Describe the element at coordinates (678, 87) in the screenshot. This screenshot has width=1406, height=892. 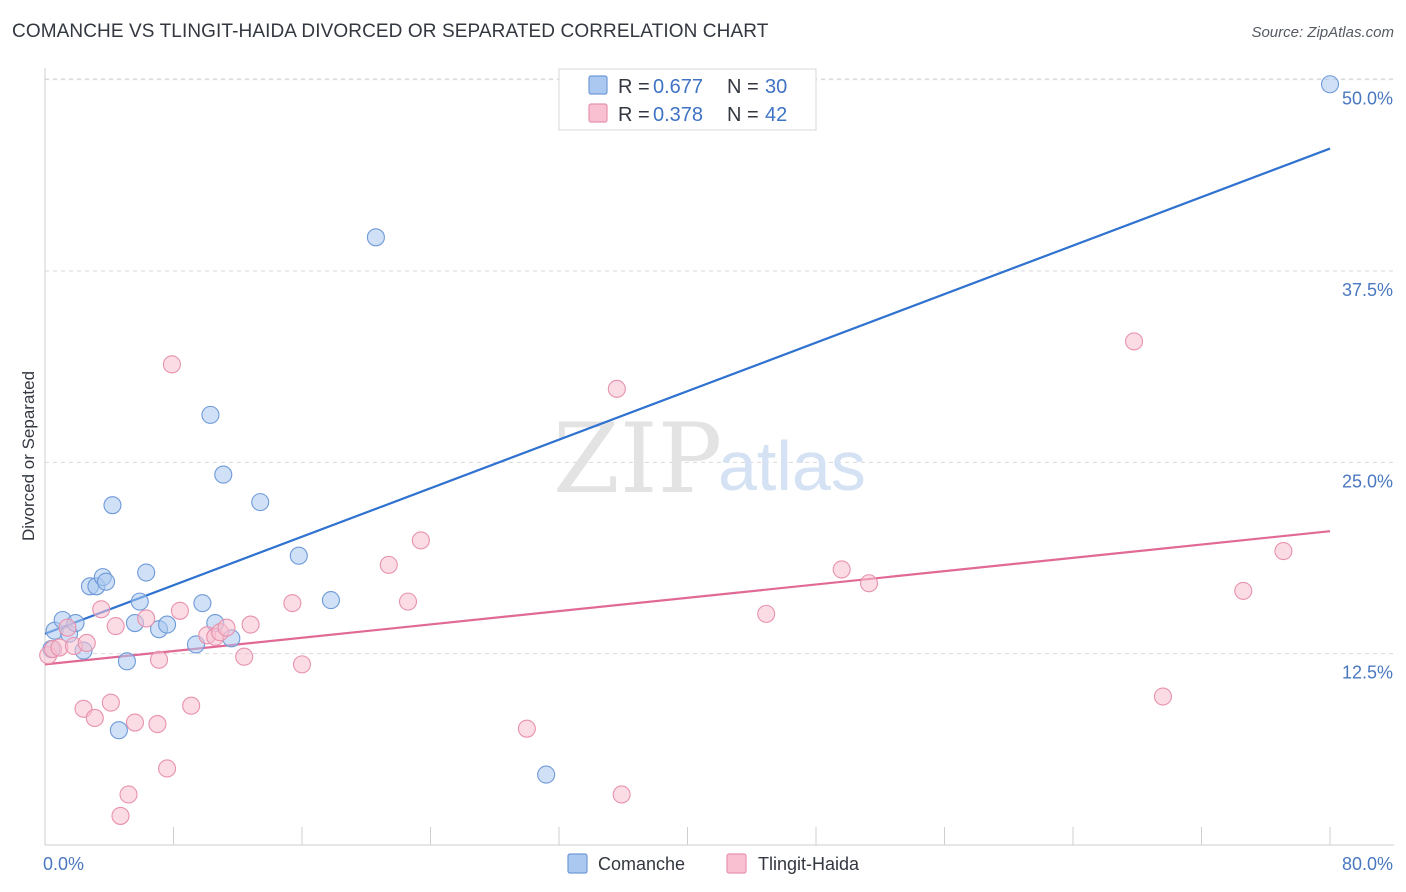
I see `legend-r-value-comanche: 0.677` at that location.